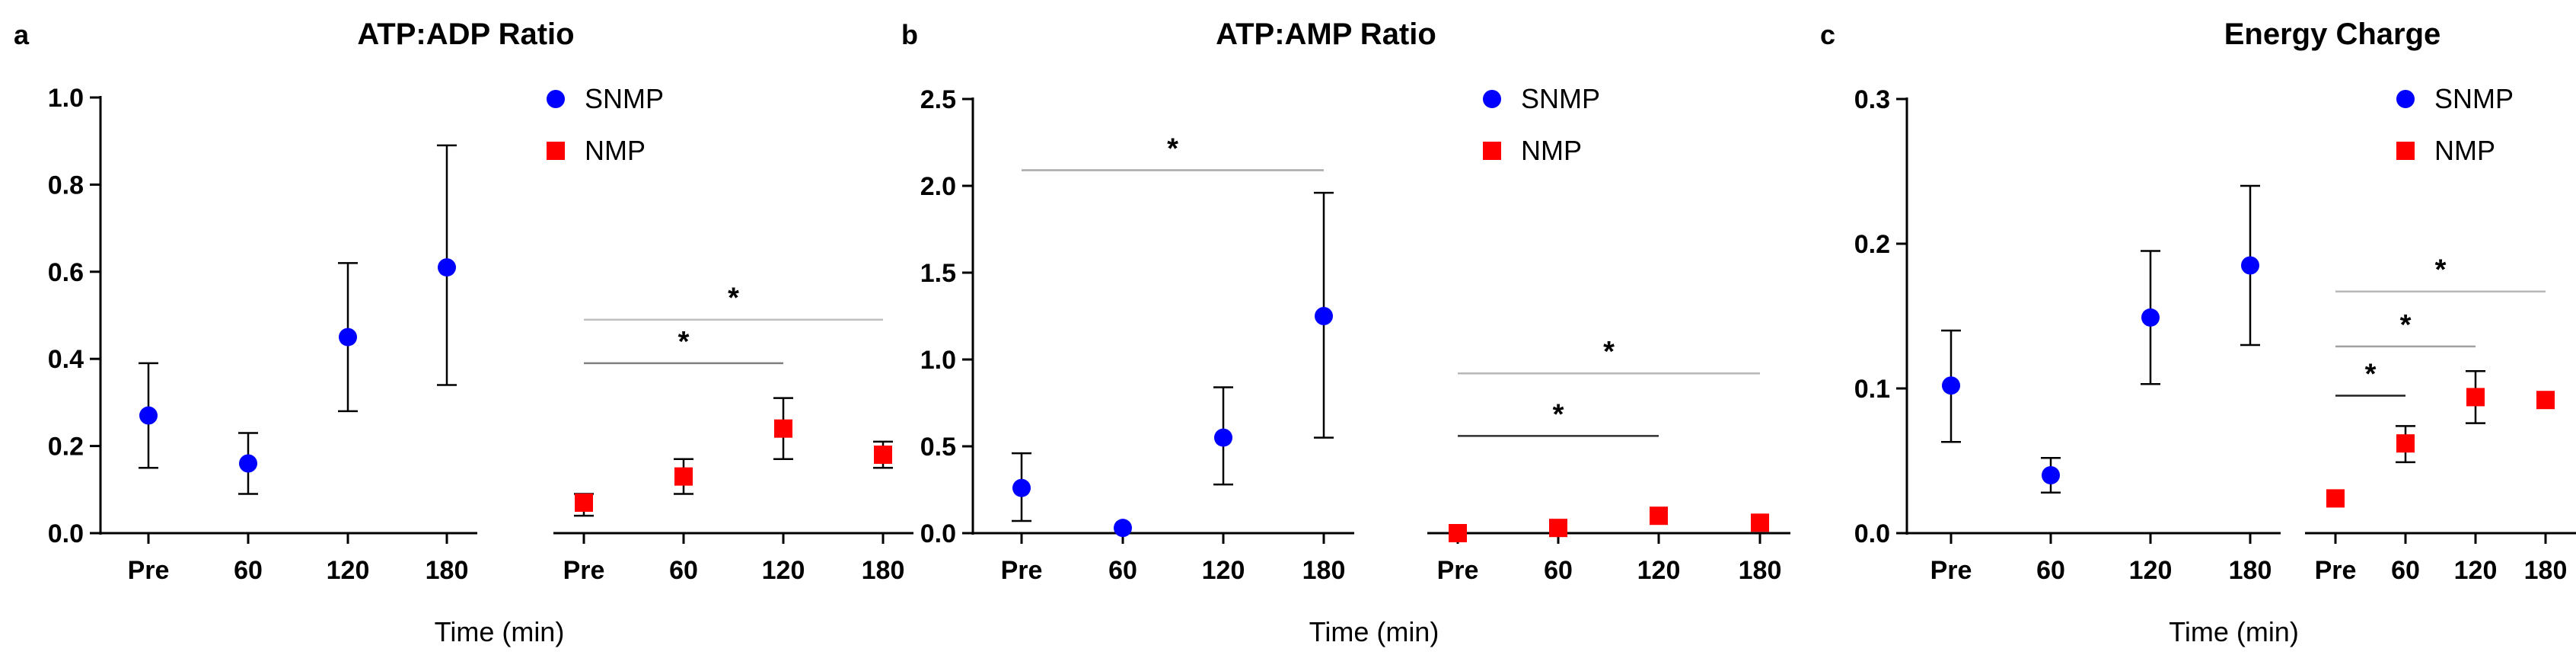 Image resolution: width=2576 pixels, height=655 pixels. What do you see at coordinates (938, 186) in the screenshot?
I see `y-tick-label: 2.0` at bounding box center [938, 186].